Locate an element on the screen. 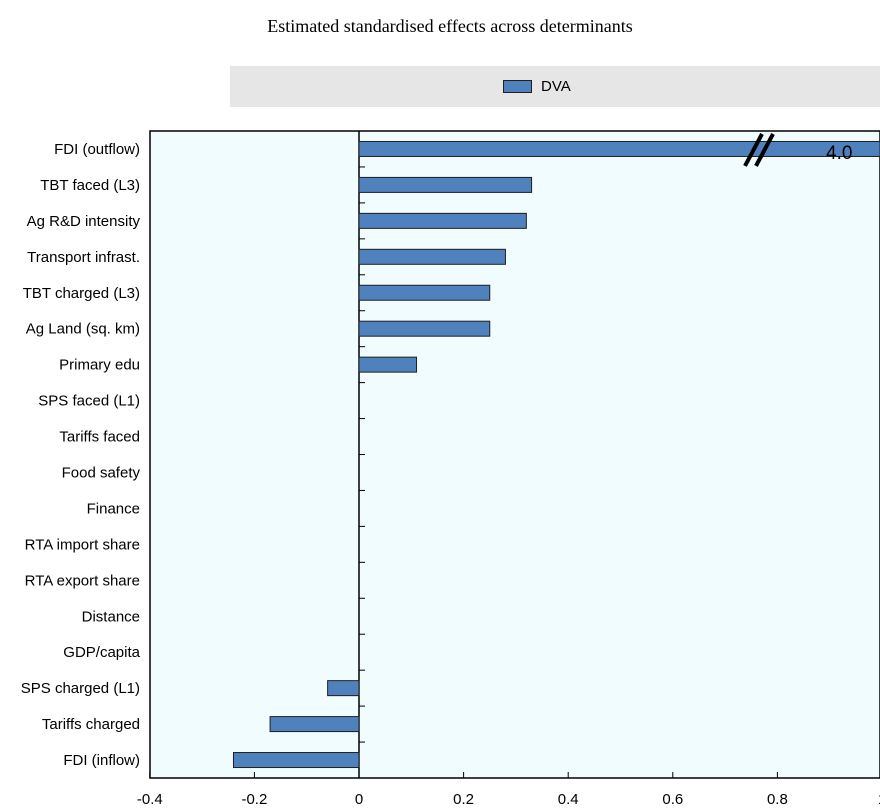 Image resolution: width=880 pixels, height=812 pixels. category-label: FDI (inflow) is located at coordinates (101, 760).